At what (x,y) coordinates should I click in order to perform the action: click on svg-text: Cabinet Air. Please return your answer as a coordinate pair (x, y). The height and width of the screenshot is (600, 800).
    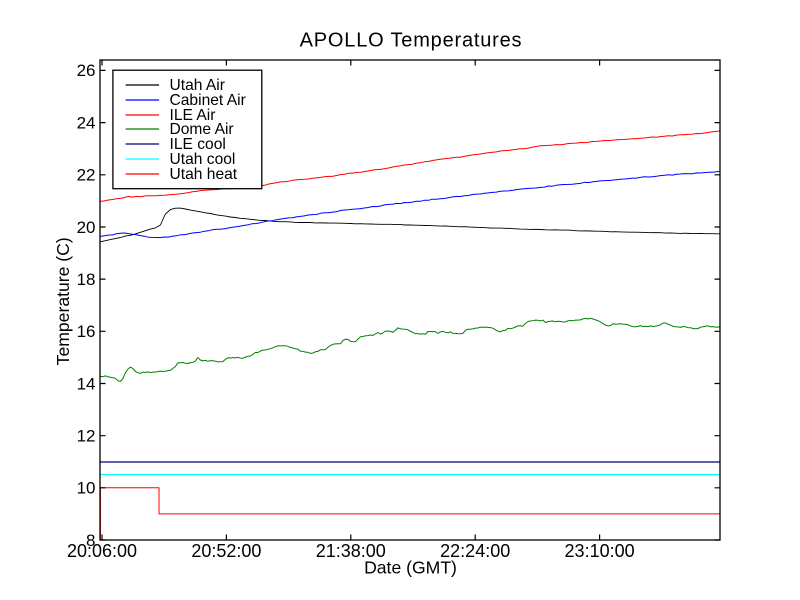
    Looking at the image, I should click on (208, 100).